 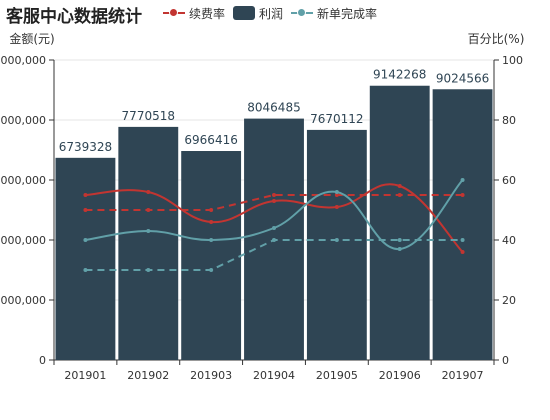 I want to click on left-axis-tick-label: 4,000,000, so click(x=23, y=240).